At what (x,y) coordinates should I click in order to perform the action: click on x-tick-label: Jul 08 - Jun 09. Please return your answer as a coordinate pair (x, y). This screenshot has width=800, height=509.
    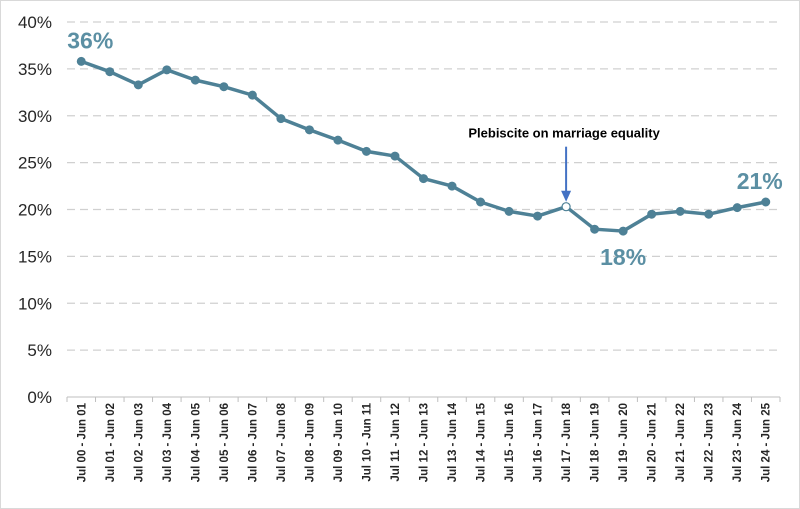
    Looking at the image, I should click on (310, 442).